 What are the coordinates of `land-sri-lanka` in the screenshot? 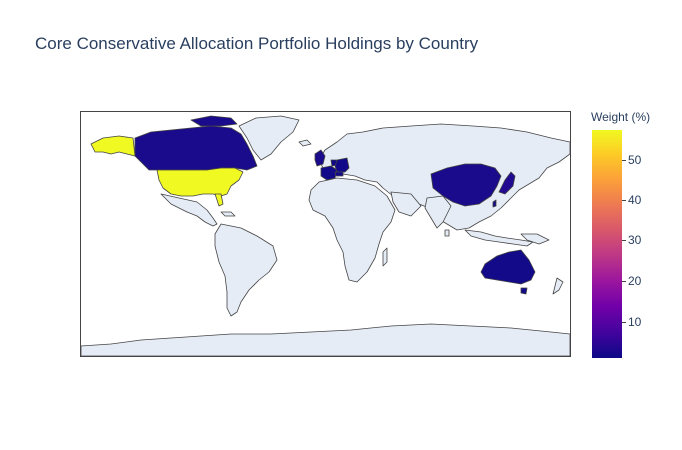 It's located at (447, 233).